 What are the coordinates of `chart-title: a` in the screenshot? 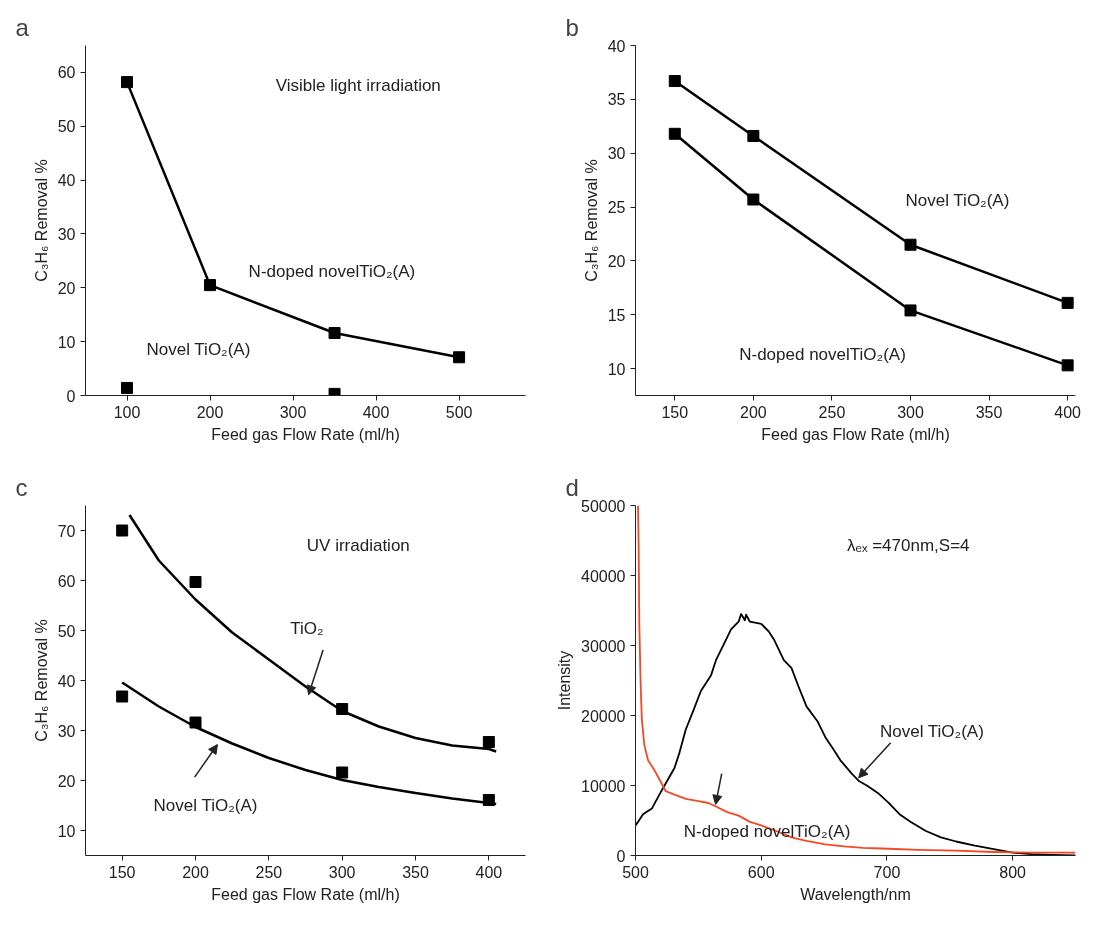 It's located at (22, 27).